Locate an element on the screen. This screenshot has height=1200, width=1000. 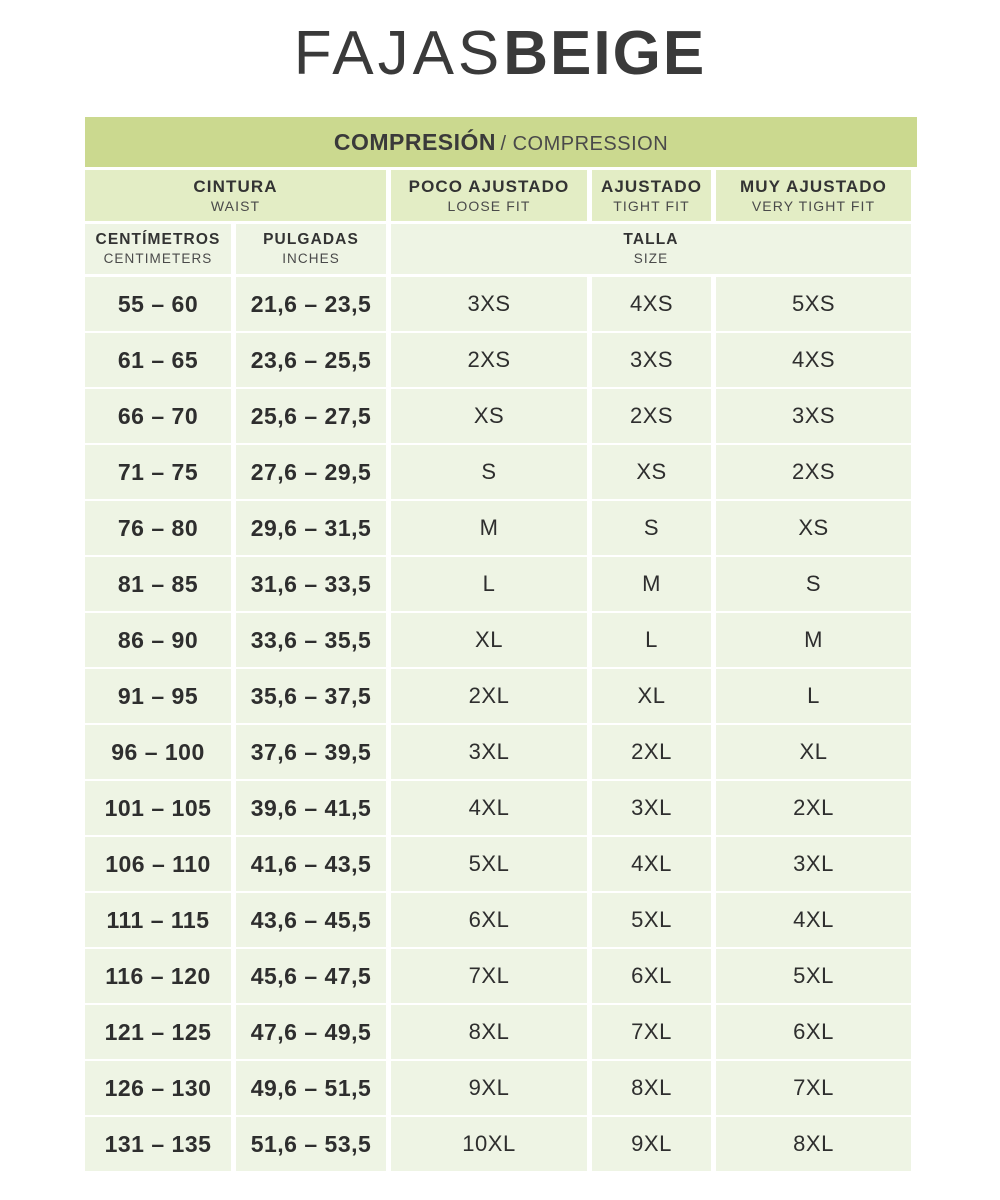
cell-centimeters: 121 – 125 is located at coordinates (158, 1032).